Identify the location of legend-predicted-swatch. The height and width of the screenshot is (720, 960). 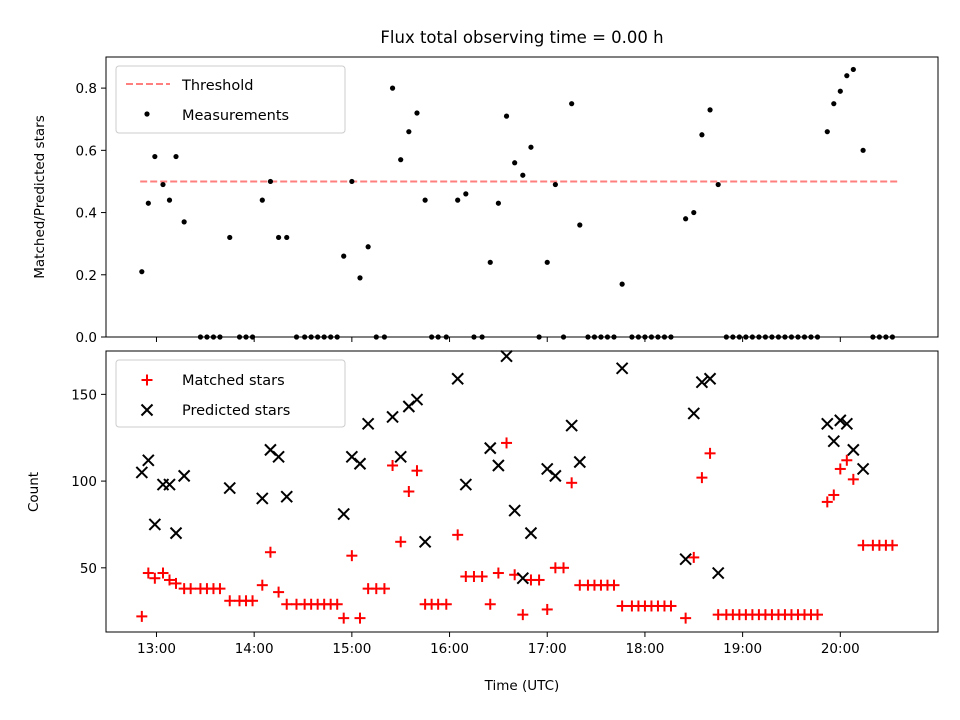
(147, 410).